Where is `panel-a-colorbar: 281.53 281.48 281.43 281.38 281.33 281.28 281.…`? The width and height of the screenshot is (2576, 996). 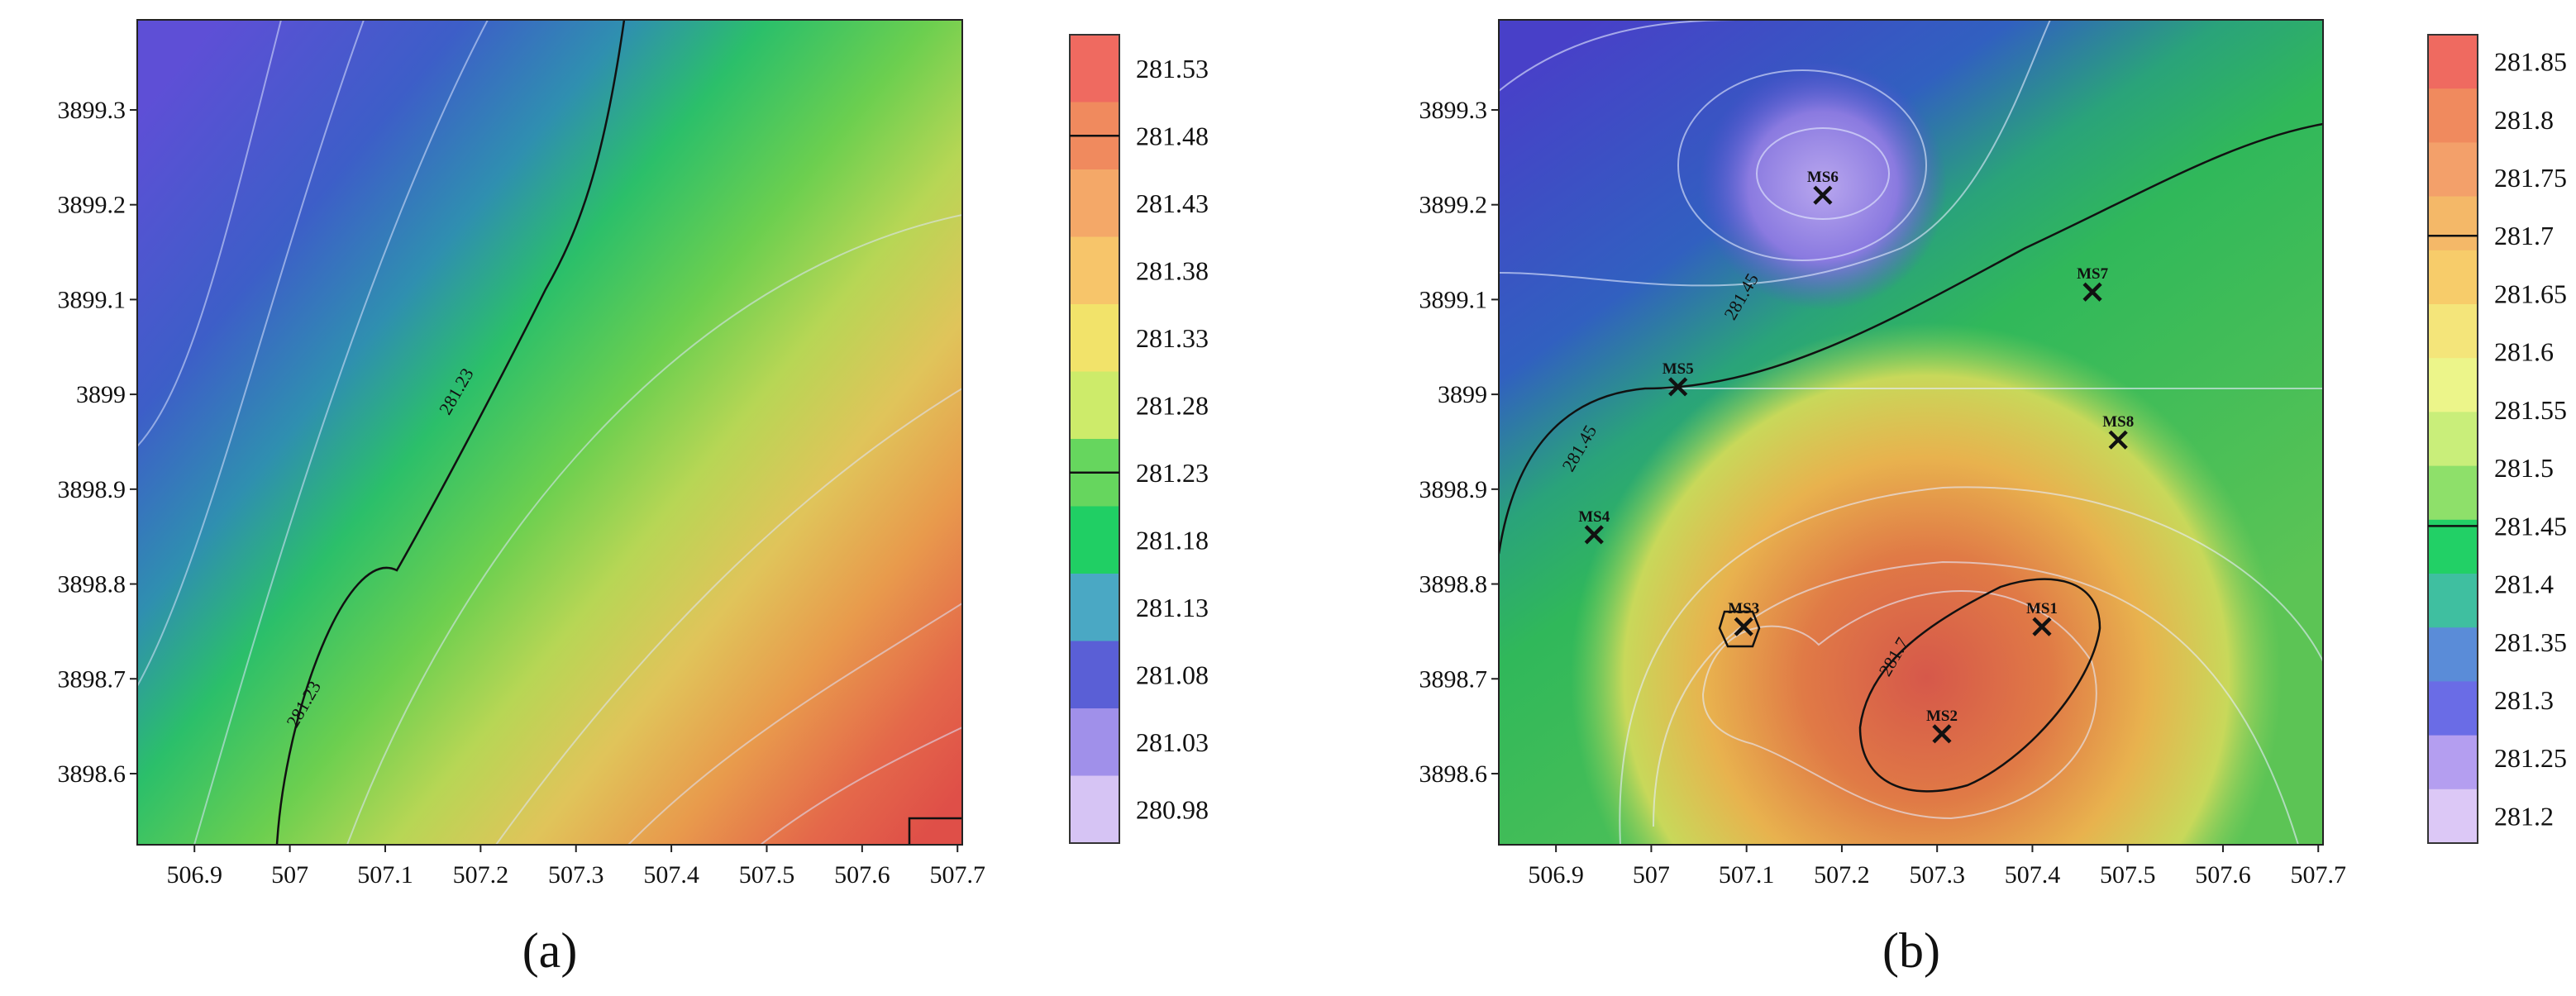
panel-a-colorbar: 281.53 281.48 281.43 281.38 281.33 281.28 281.… is located at coordinates (1139, 439).